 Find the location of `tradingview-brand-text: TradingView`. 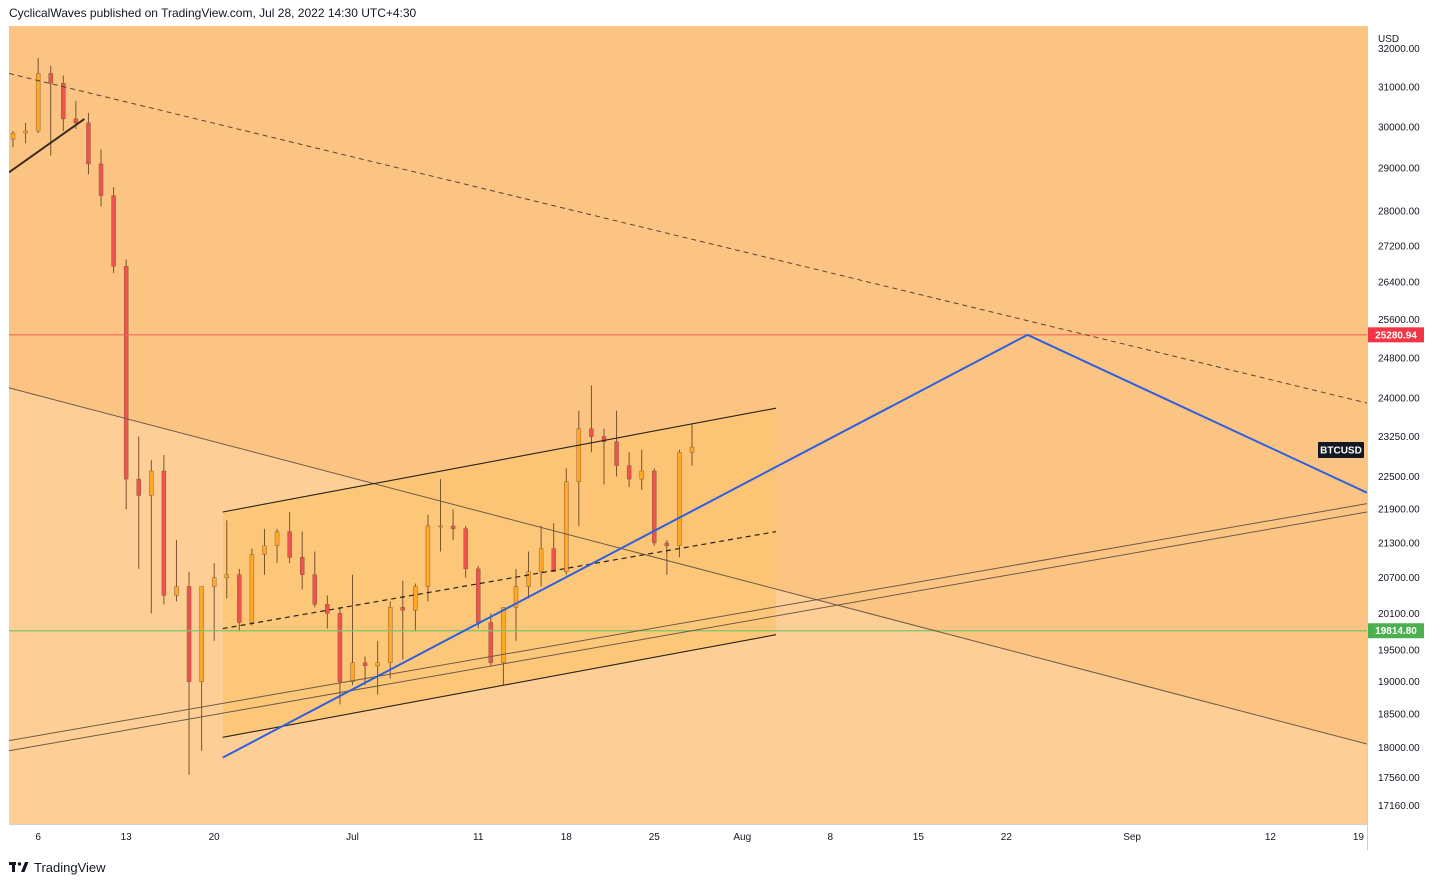

tradingview-brand-text: TradingView is located at coordinates (70, 867).